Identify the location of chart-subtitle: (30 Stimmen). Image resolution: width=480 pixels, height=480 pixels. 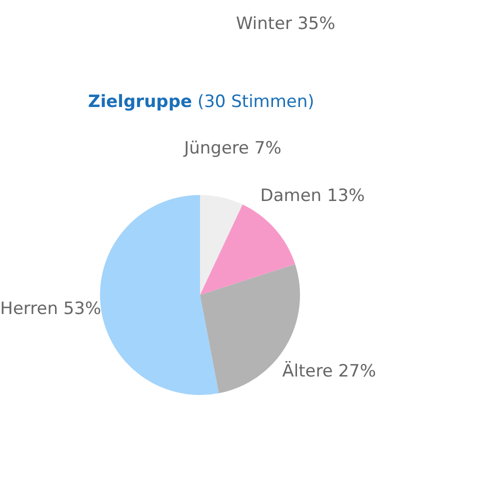
(255, 102).